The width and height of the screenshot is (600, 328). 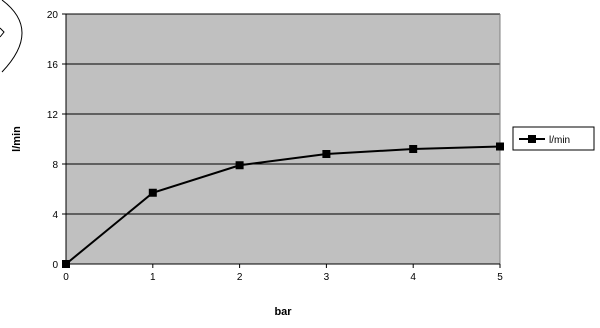 What do you see at coordinates (2, 32) in the screenshot?
I see `decorative-chevron` at bounding box center [2, 32].